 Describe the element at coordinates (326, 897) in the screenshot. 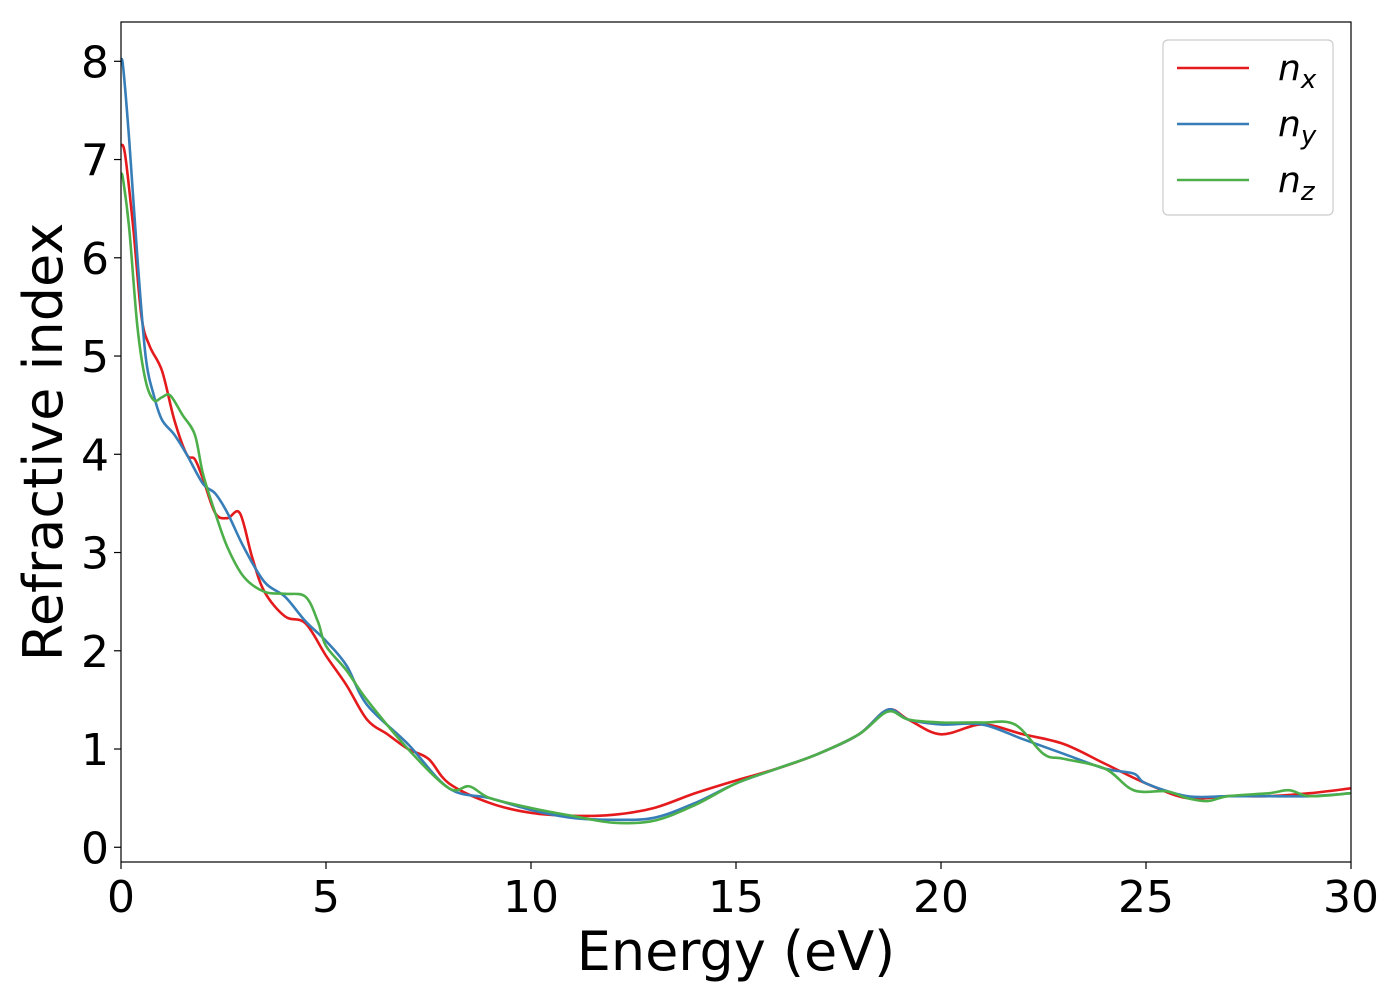

I see `x-tick-label: 5` at that location.